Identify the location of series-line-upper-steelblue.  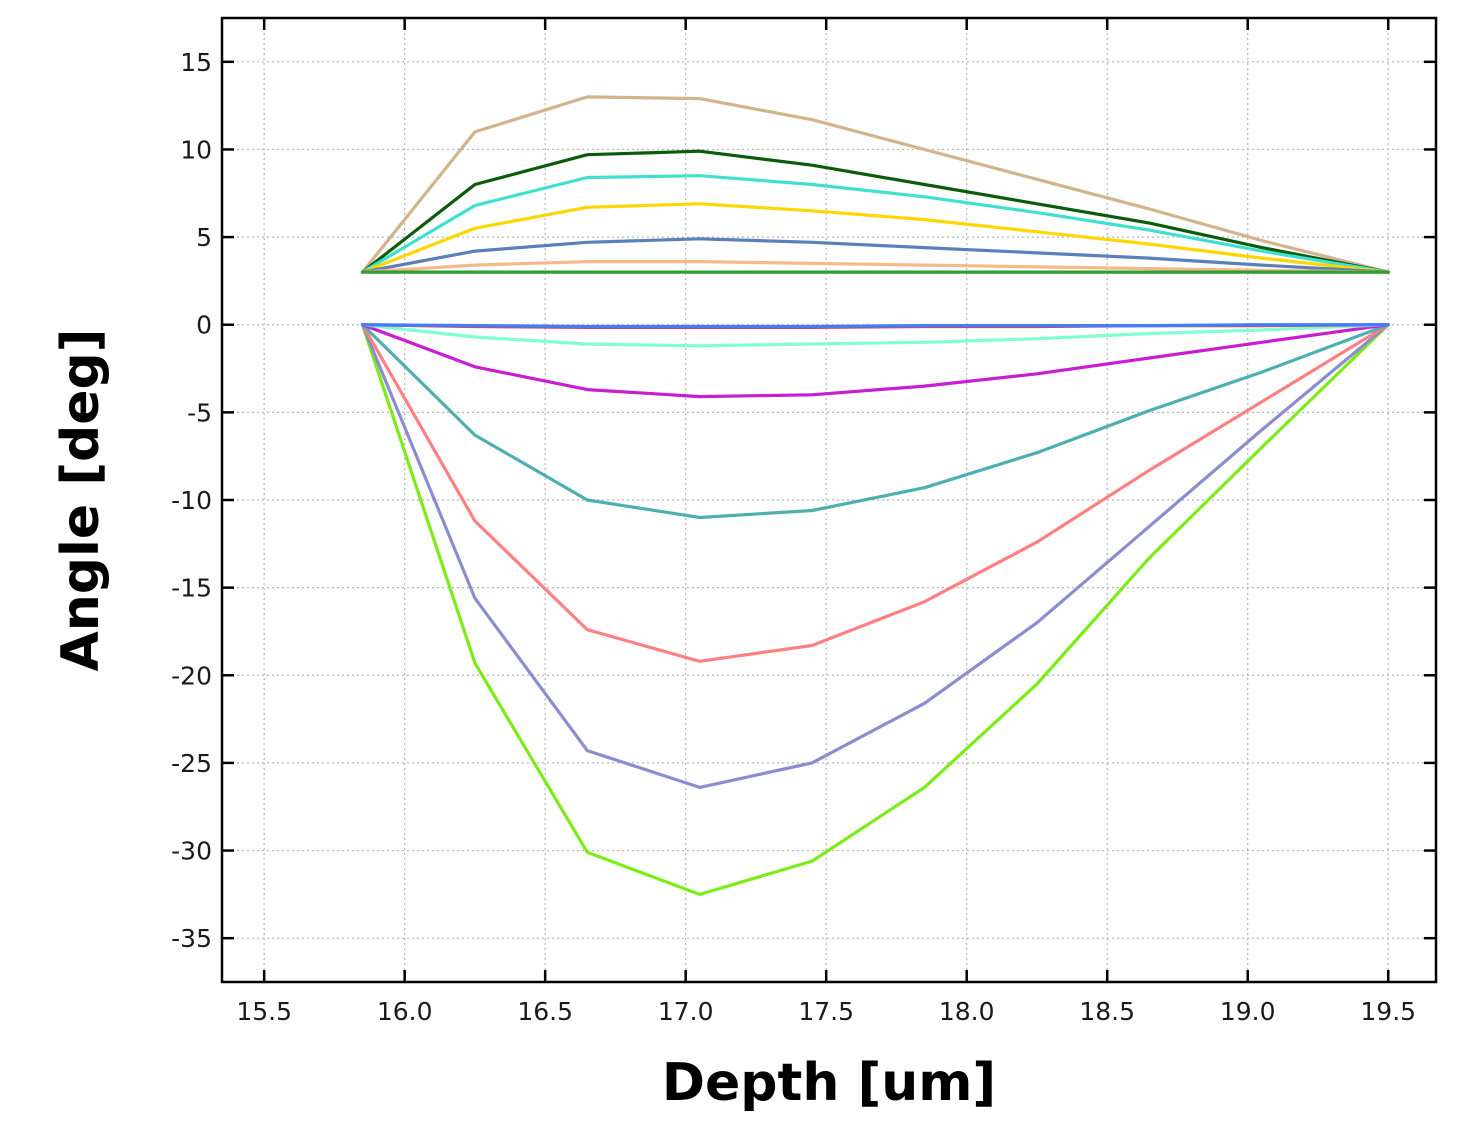
(875, 255).